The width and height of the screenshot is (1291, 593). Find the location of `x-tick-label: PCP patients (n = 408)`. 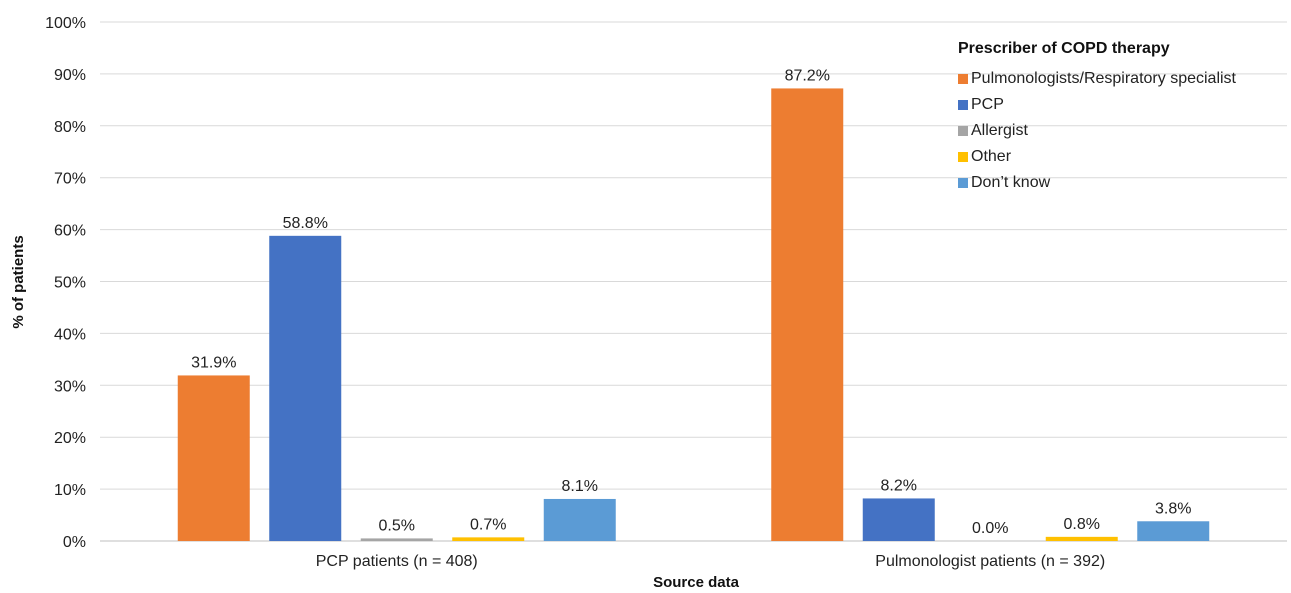

x-tick-label: PCP patients (n = 408) is located at coordinates (397, 561).